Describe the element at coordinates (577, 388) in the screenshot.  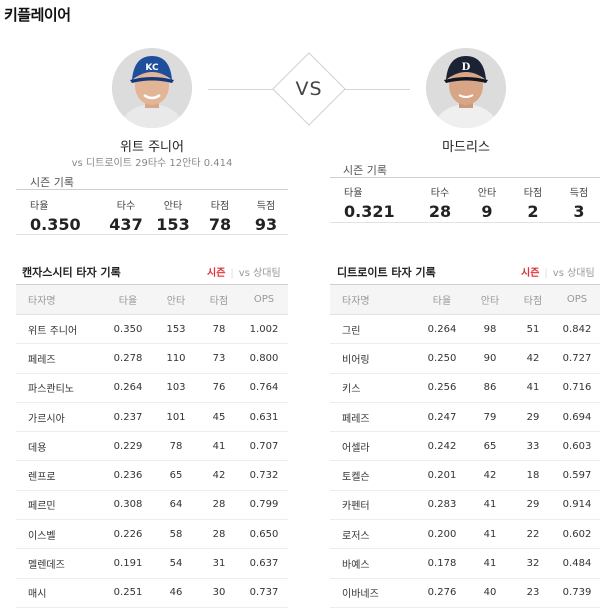
I see `cell-ops: 0.716` at that location.